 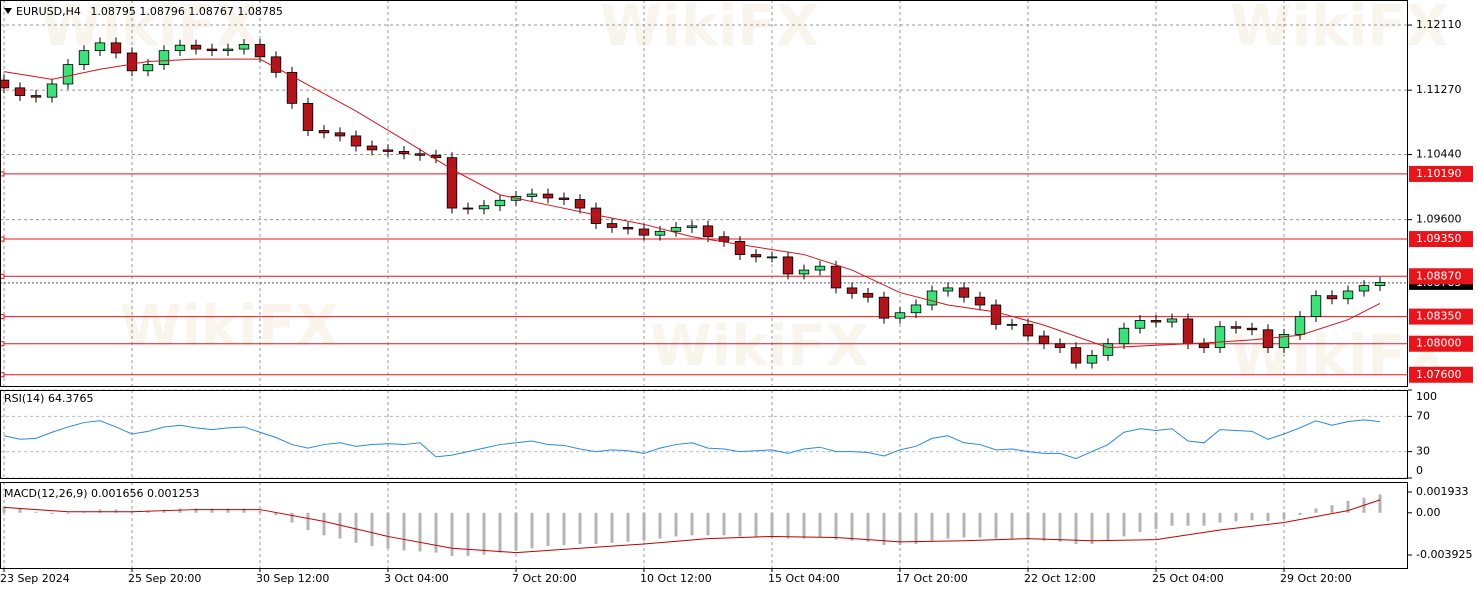 What do you see at coordinates (35, 578) in the screenshot?
I see `x-tick-label: 23 Sep 2024` at bounding box center [35, 578].